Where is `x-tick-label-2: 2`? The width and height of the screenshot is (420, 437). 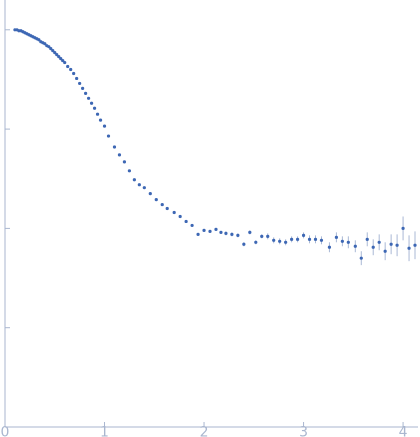
x-tick-label-2: 2 is located at coordinates (204, 431).